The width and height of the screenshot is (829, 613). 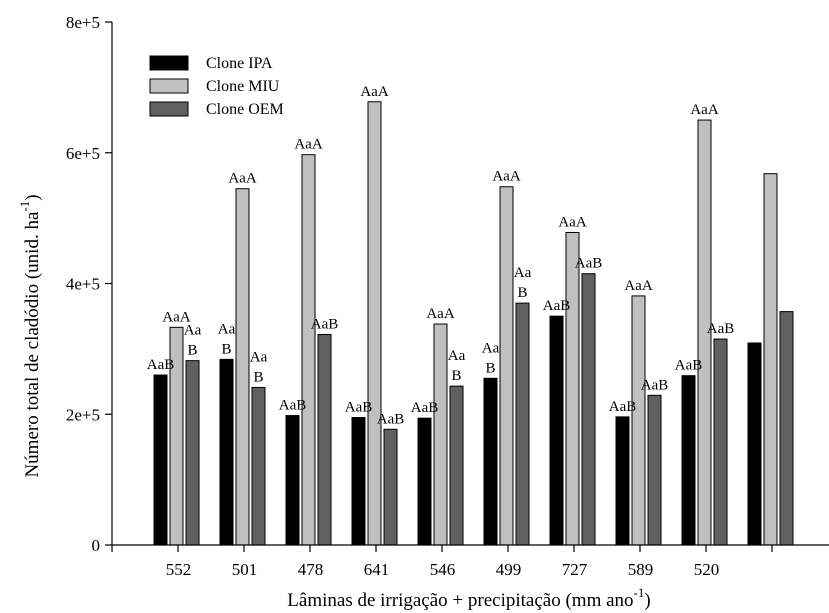 What do you see at coordinates (641, 569) in the screenshot?
I see `x-tick-label: 589` at bounding box center [641, 569].